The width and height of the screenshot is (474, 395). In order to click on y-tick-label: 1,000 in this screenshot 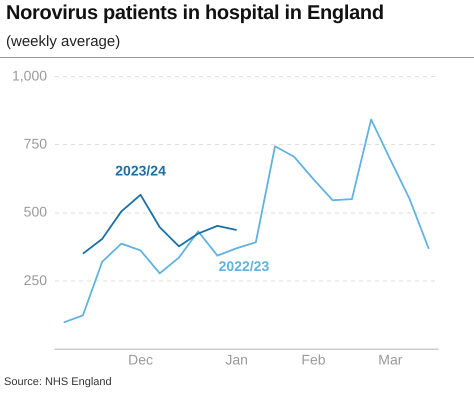, I will do `click(30, 75)`.